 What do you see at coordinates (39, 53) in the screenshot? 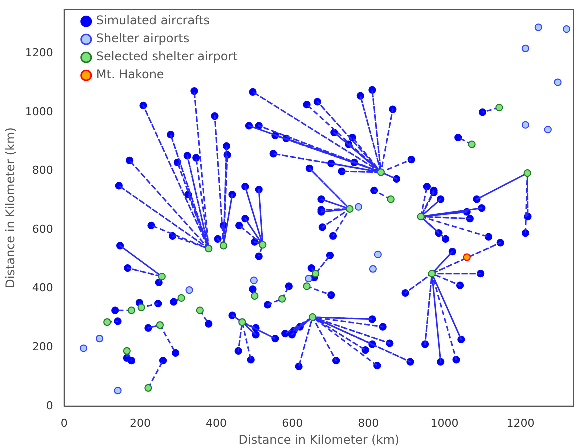
I see `y-tick-label: 1200` at bounding box center [39, 53].